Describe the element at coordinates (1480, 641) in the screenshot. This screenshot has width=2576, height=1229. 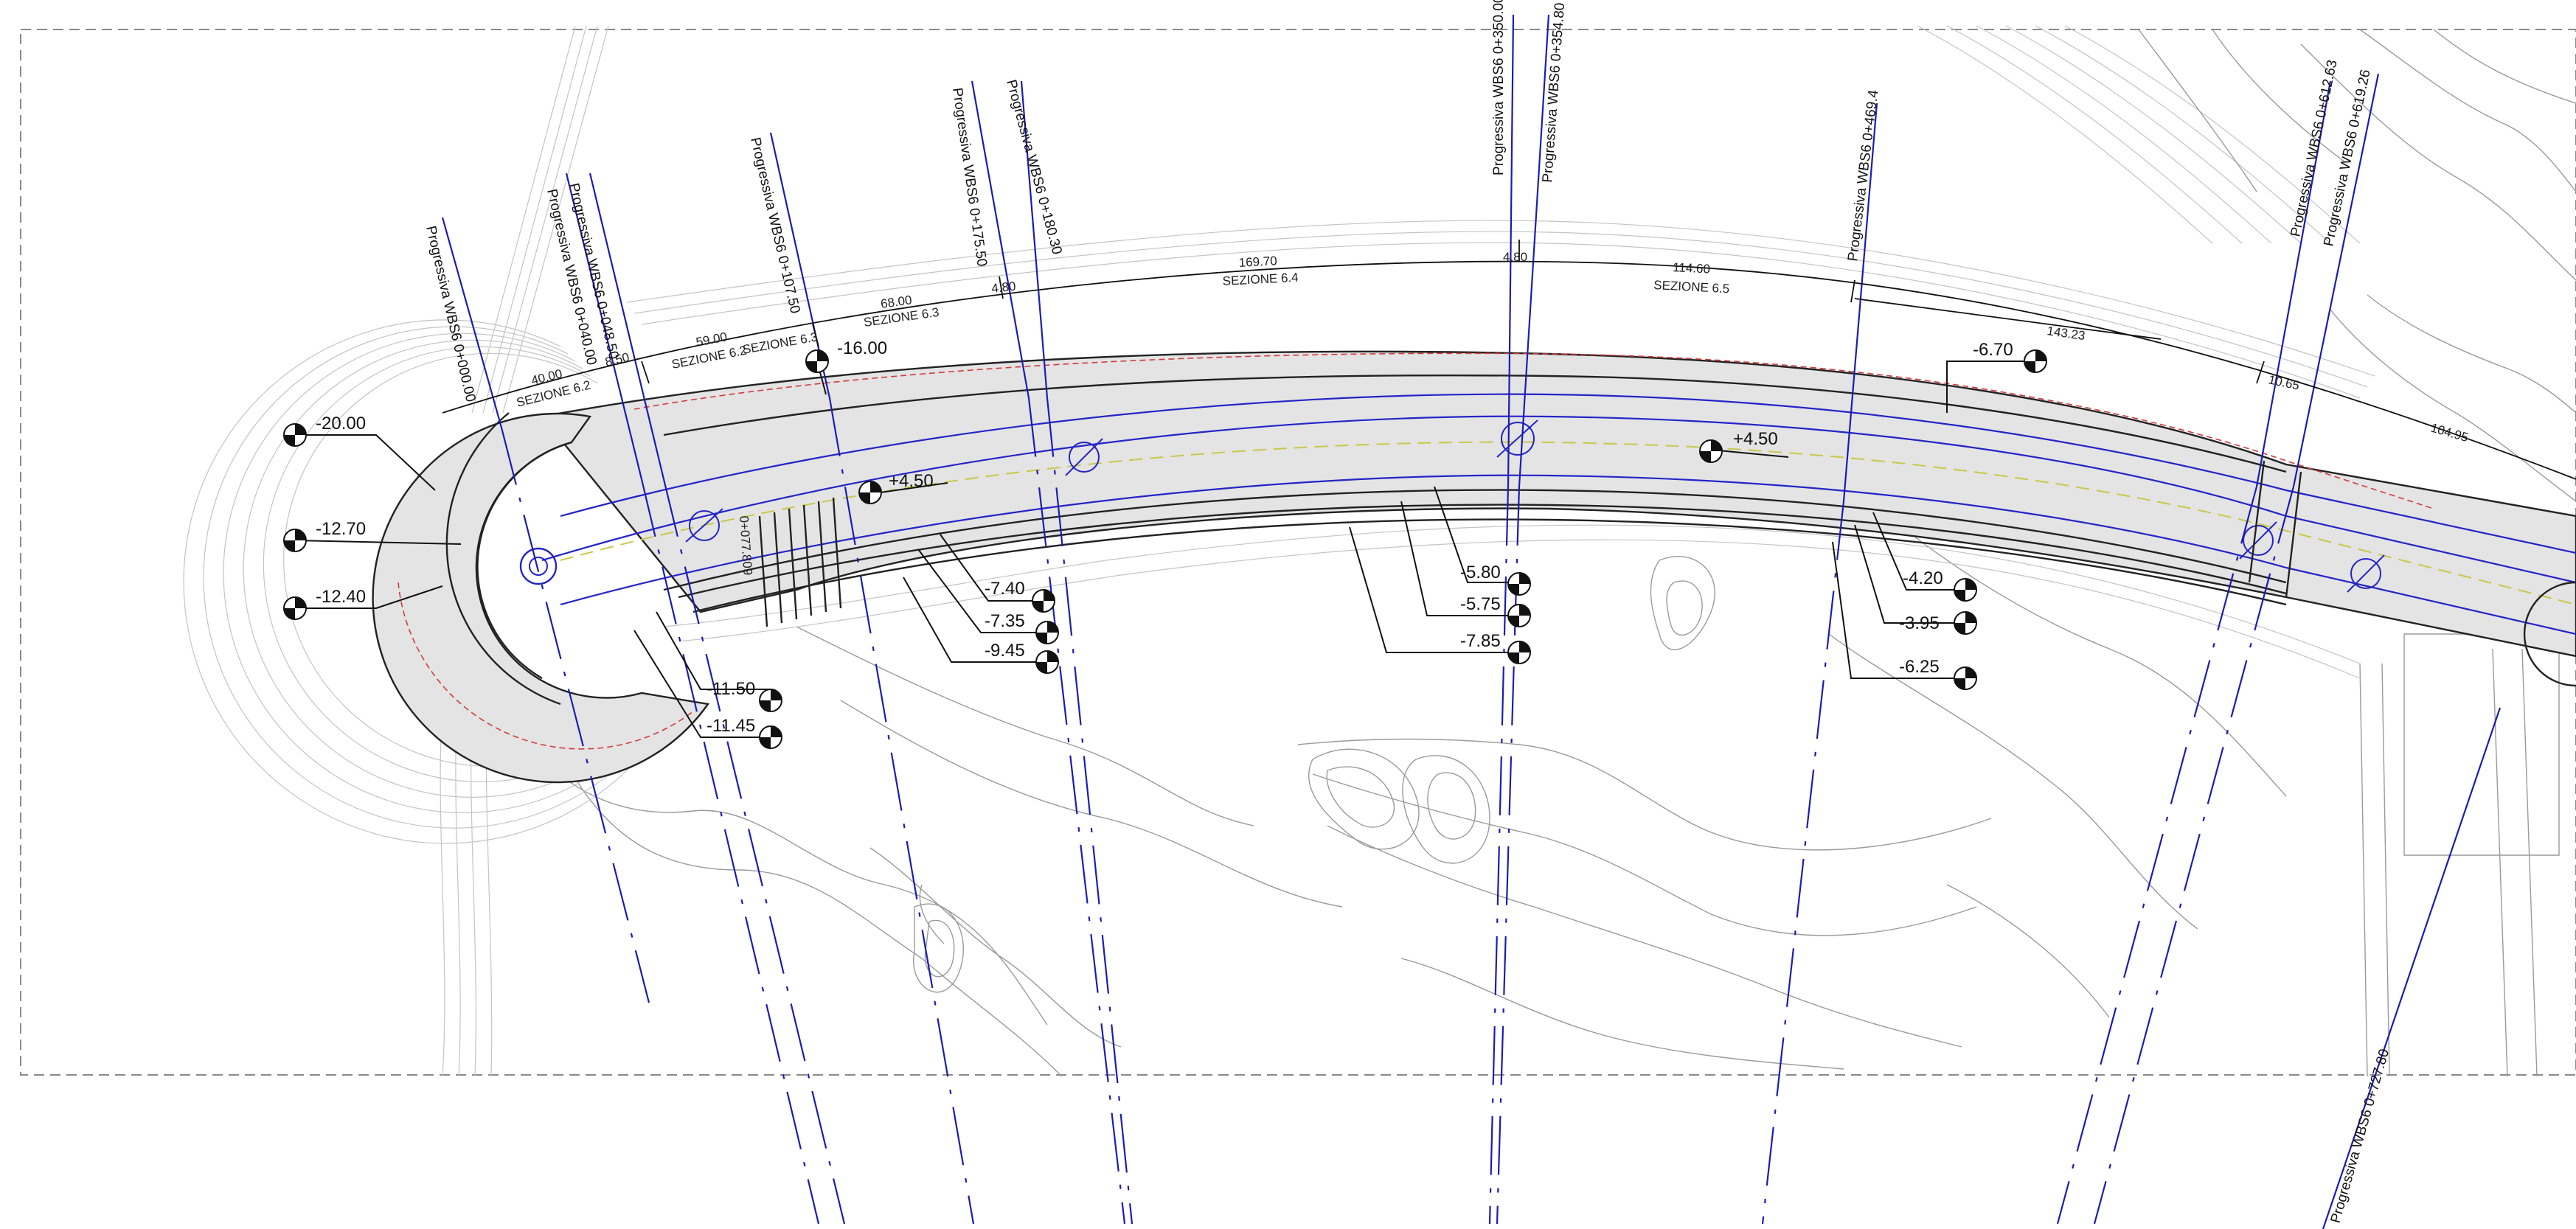
I see `elevation-label: -7.85` at that location.